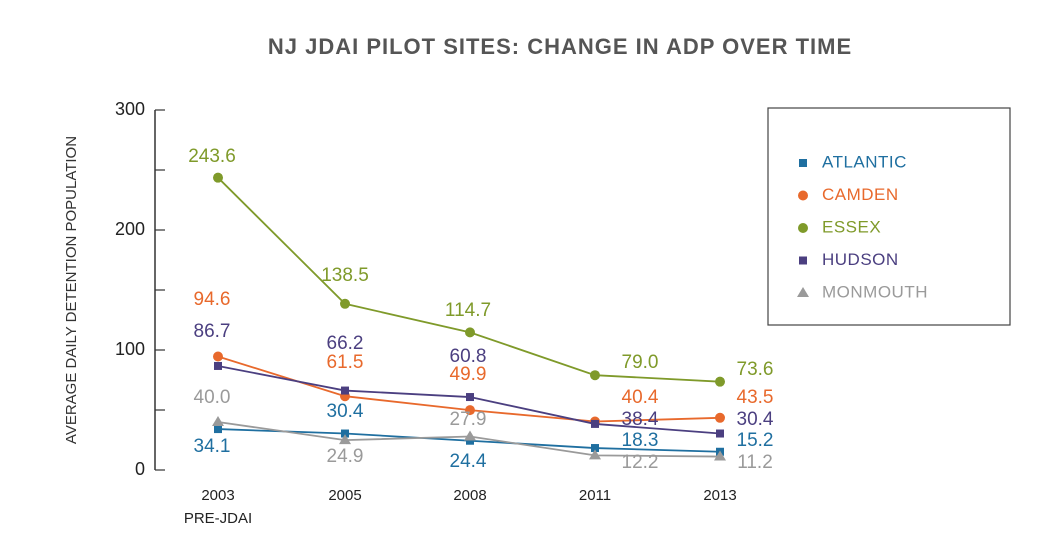  Describe the element at coordinates (889, 216) in the screenshot. I see `legend-box` at that location.